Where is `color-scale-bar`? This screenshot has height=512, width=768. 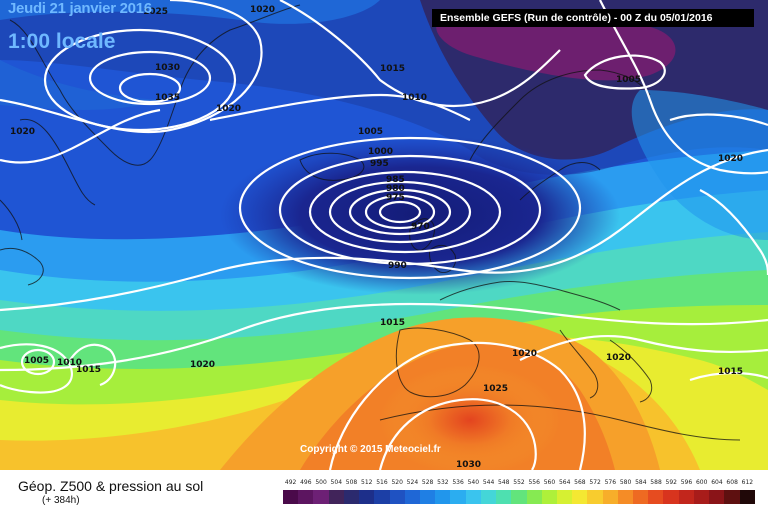 color-scale-bar is located at coordinates (519, 497).